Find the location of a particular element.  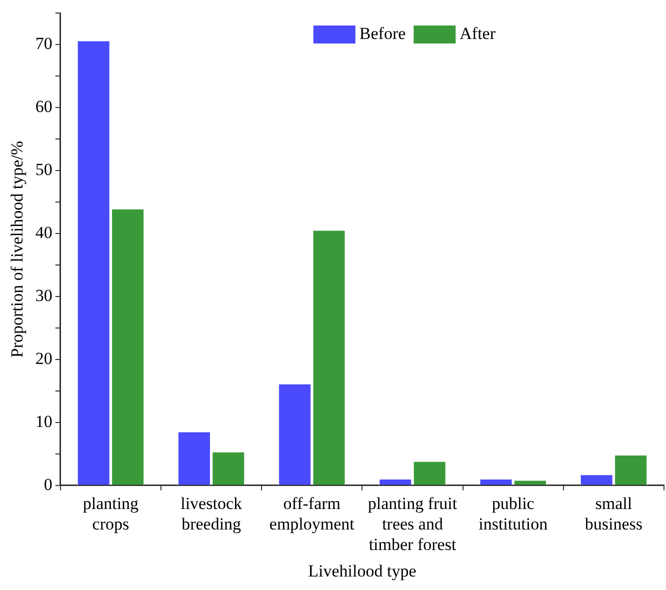

y-tick-label: 20 is located at coordinates (43, 358).